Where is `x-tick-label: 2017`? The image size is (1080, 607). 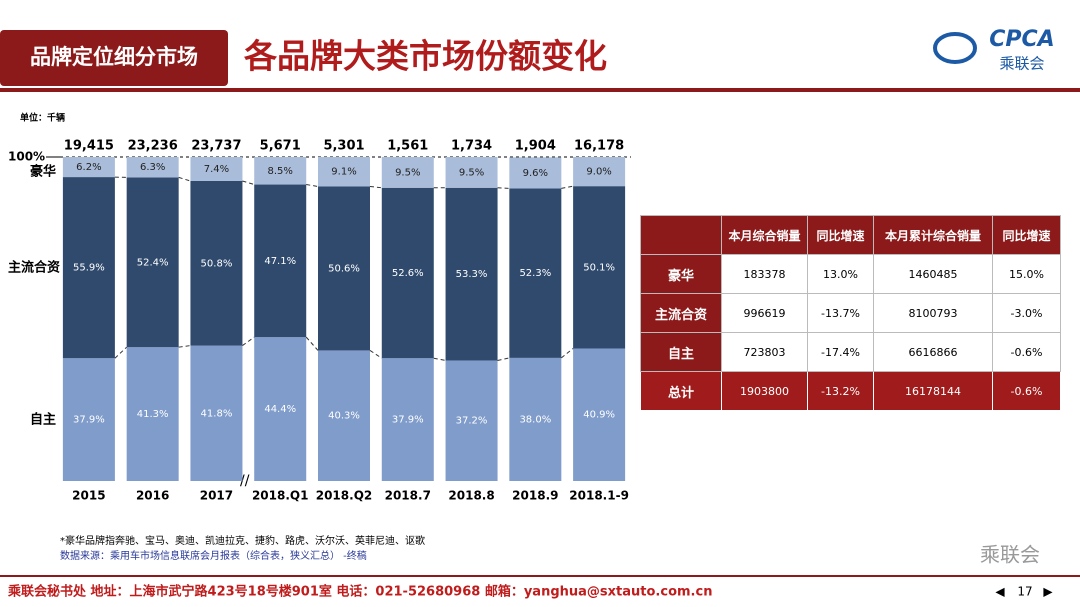 x-tick-label: 2017 is located at coordinates (216, 496).